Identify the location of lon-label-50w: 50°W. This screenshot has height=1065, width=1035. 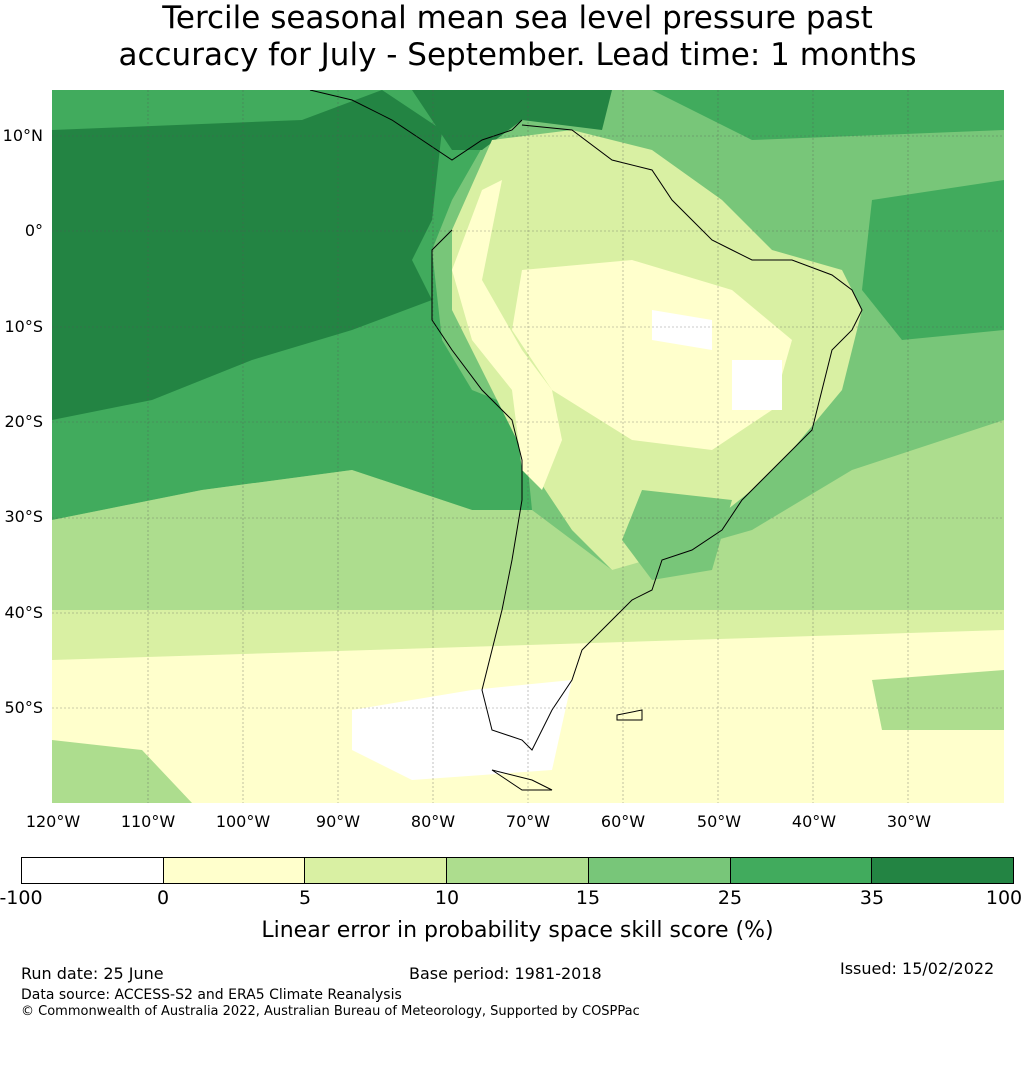
(719, 821).